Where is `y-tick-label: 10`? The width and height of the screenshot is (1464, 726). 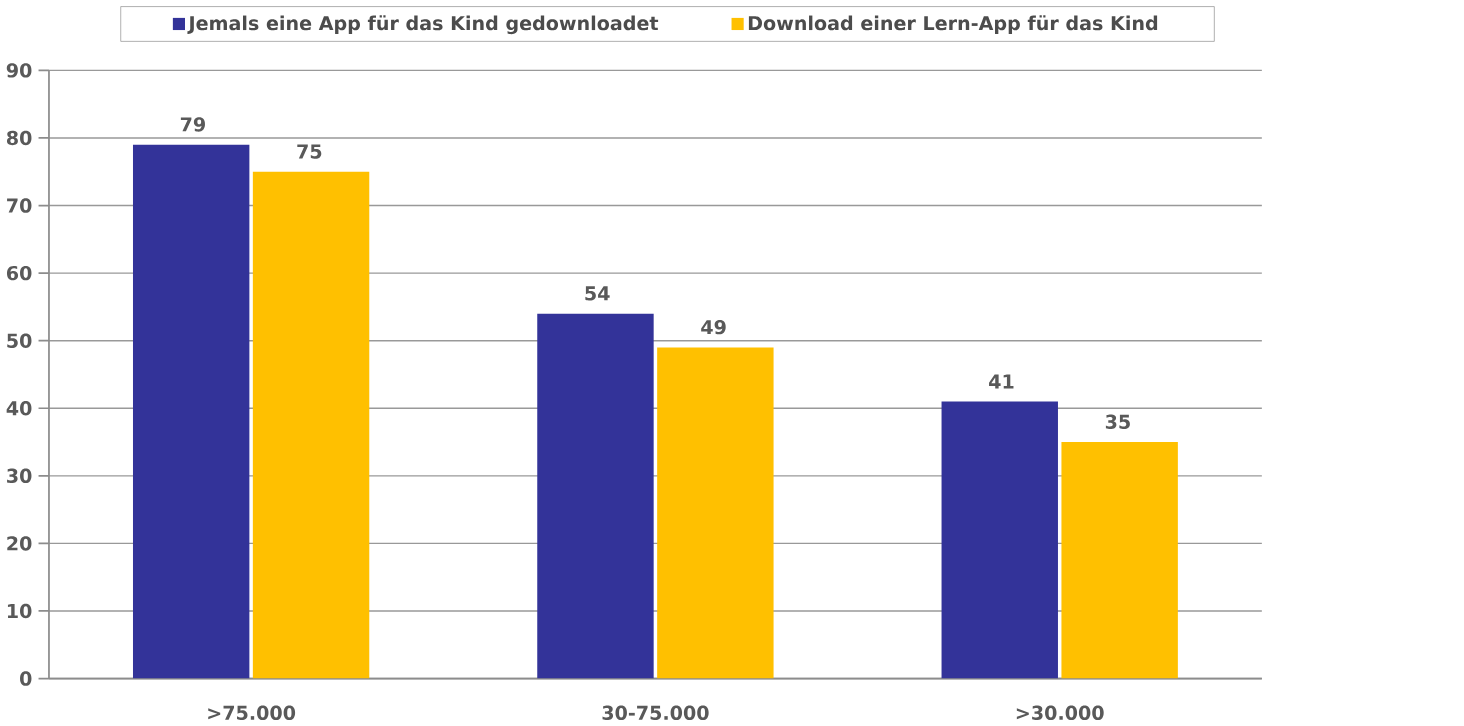
y-tick-label: 10 is located at coordinates (19, 611).